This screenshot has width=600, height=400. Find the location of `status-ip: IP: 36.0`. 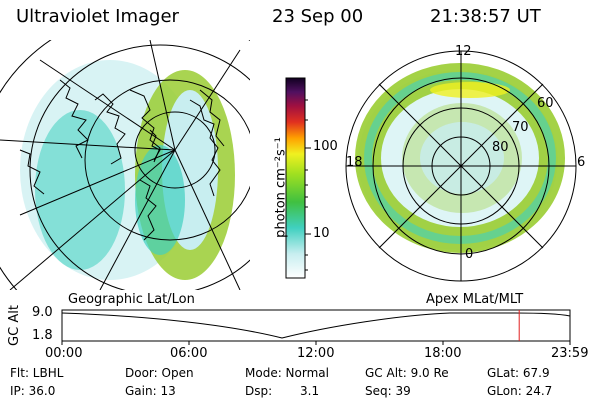

status-ip: IP: 36.0 is located at coordinates (33, 391).